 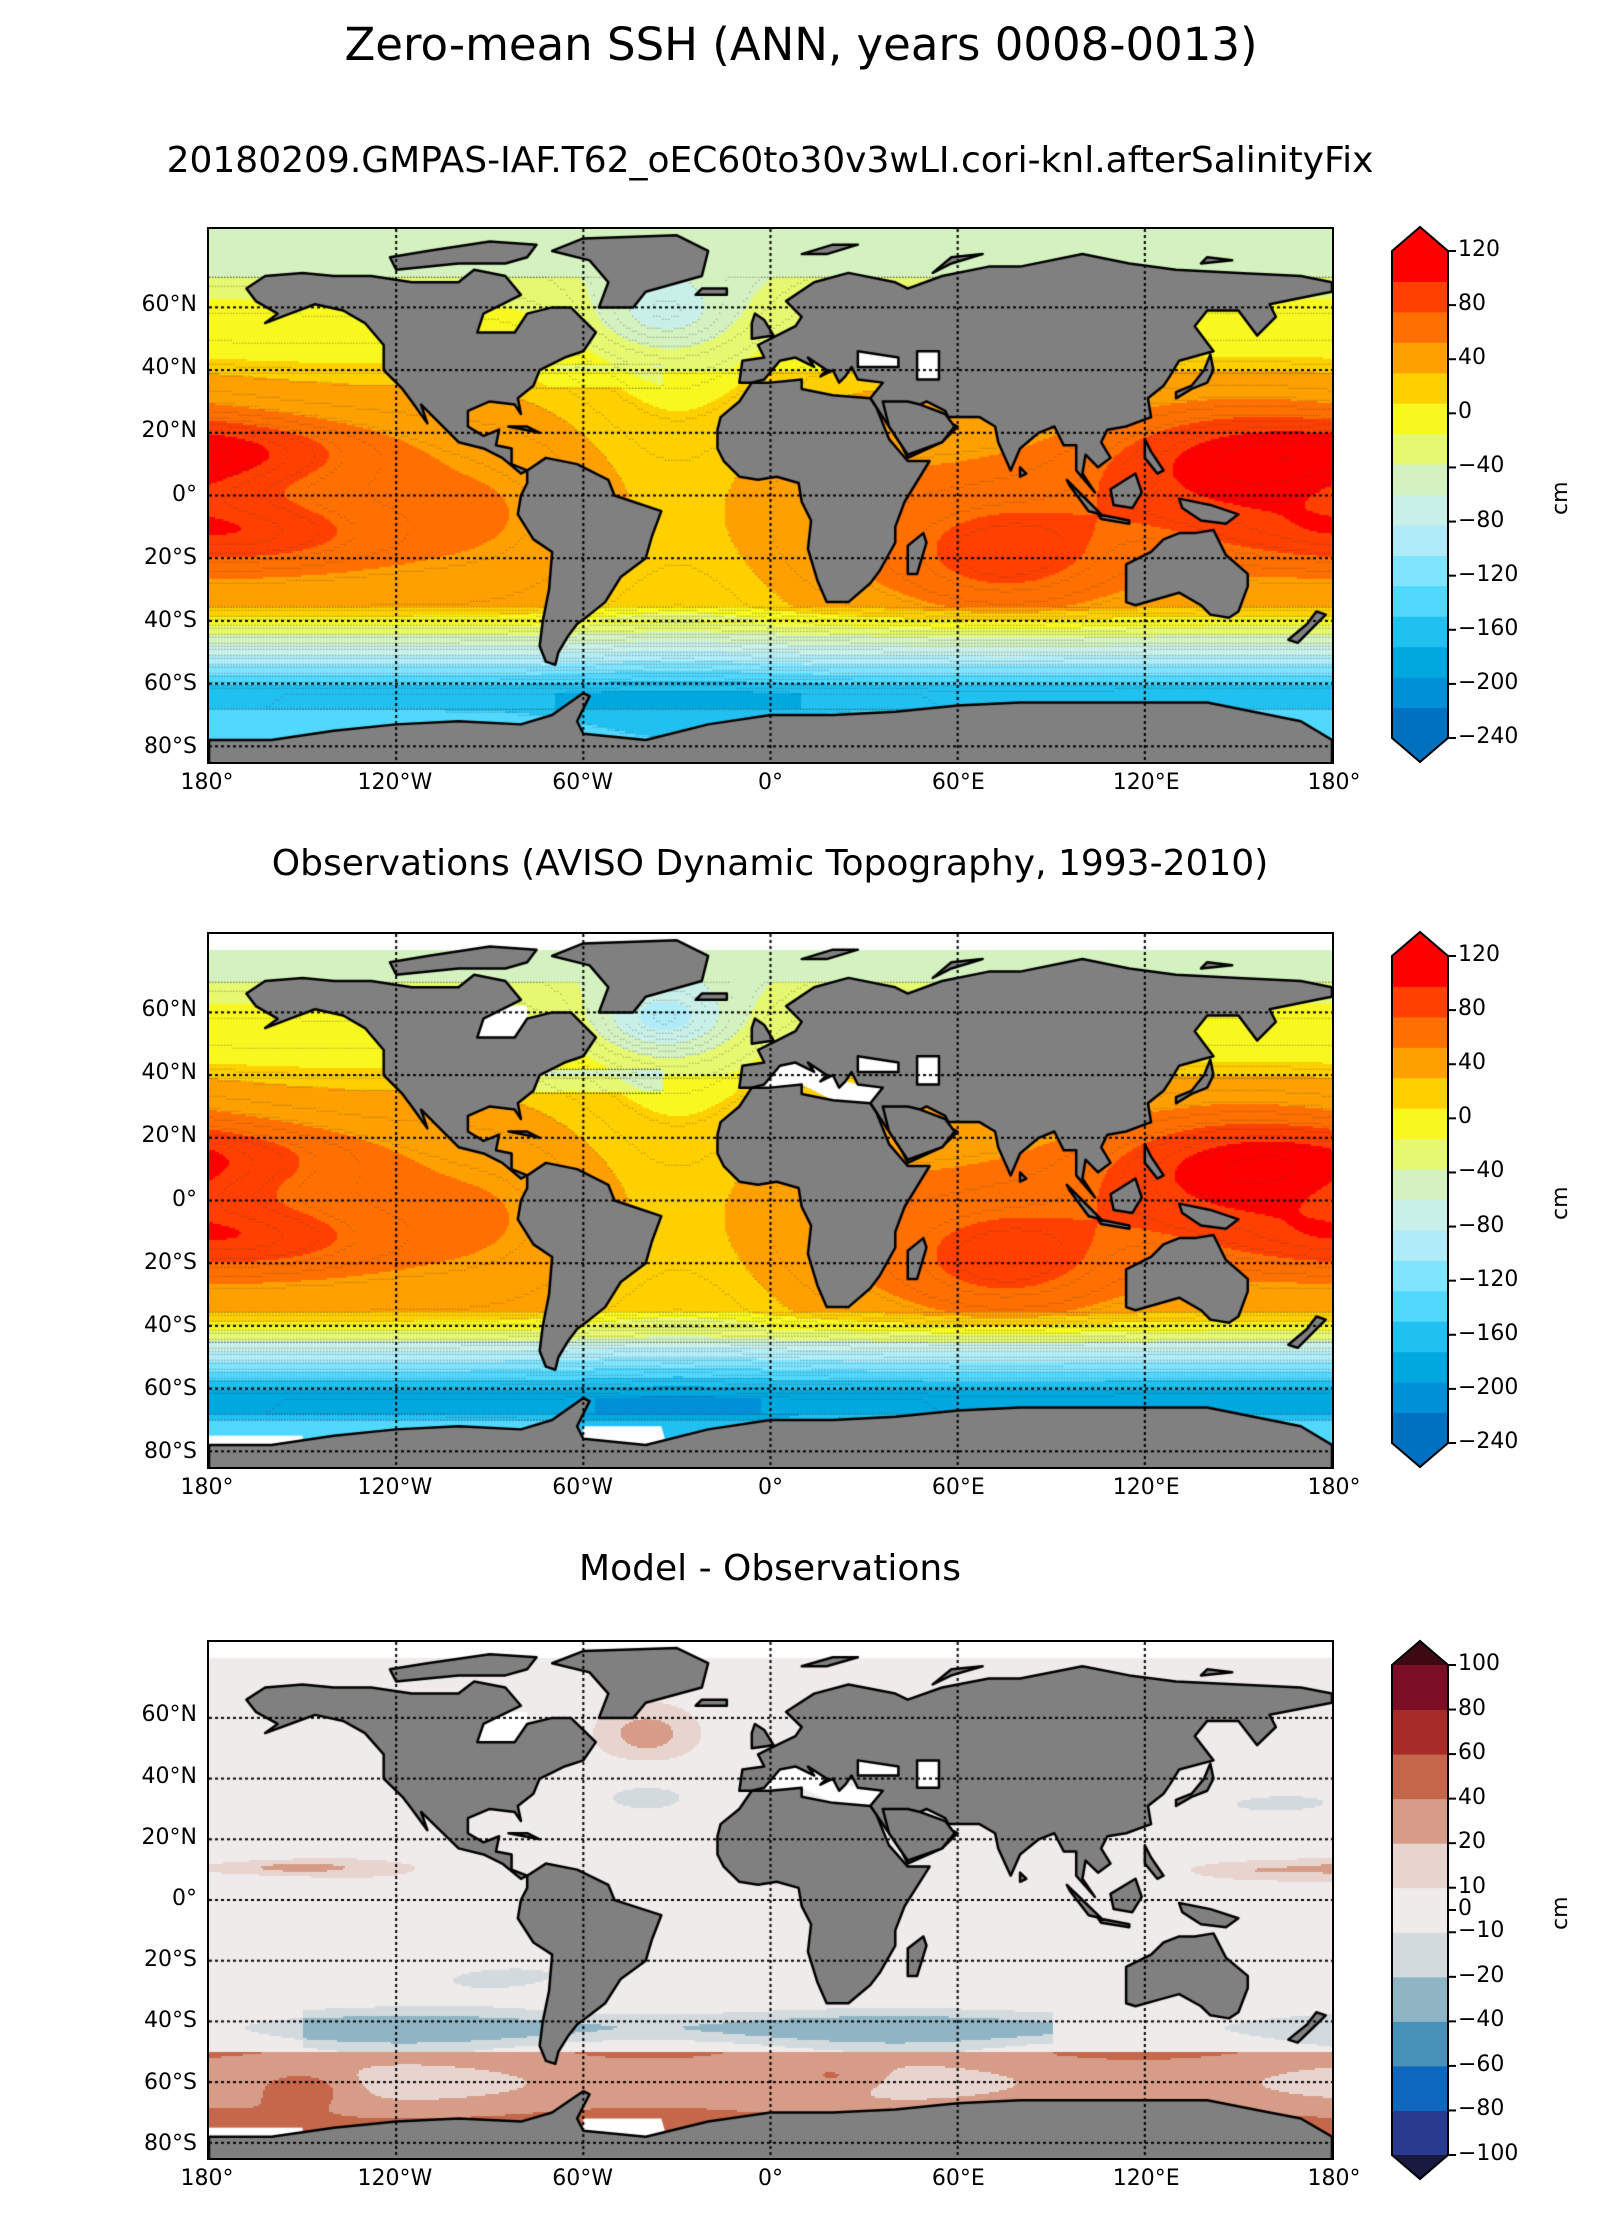 What do you see at coordinates (1420, 1653) in the screenshot?
I see `colorbar-extend-max` at bounding box center [1420, 1653].